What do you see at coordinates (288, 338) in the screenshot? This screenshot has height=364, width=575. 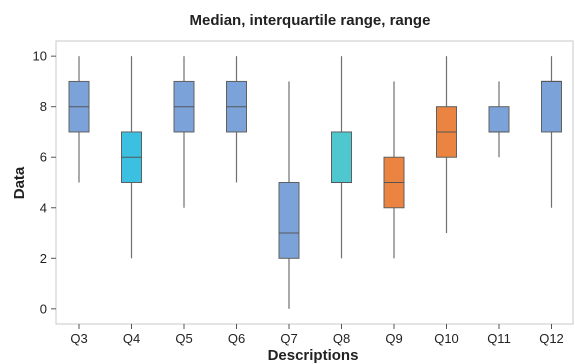 I see `x-tick-label: Q7` at bounding box center [288, 338].